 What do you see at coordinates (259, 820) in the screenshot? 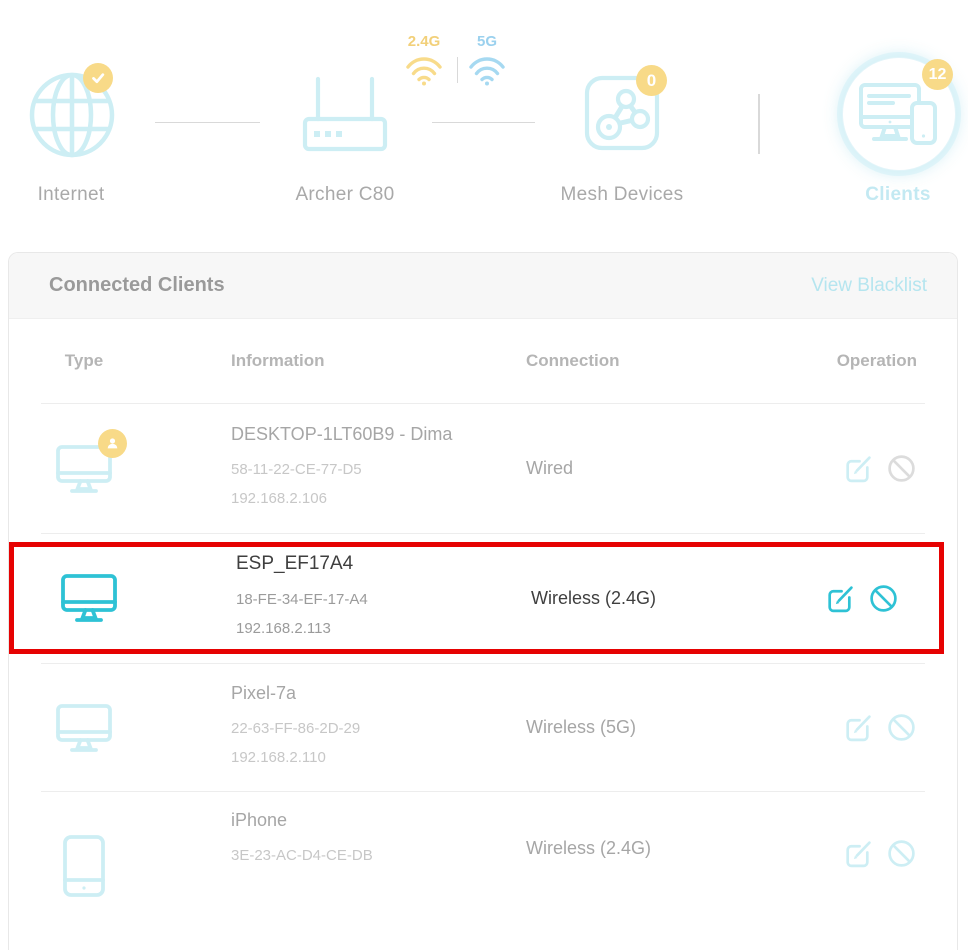
I see `device-name: iPhone` at bounding box center [259, 820].